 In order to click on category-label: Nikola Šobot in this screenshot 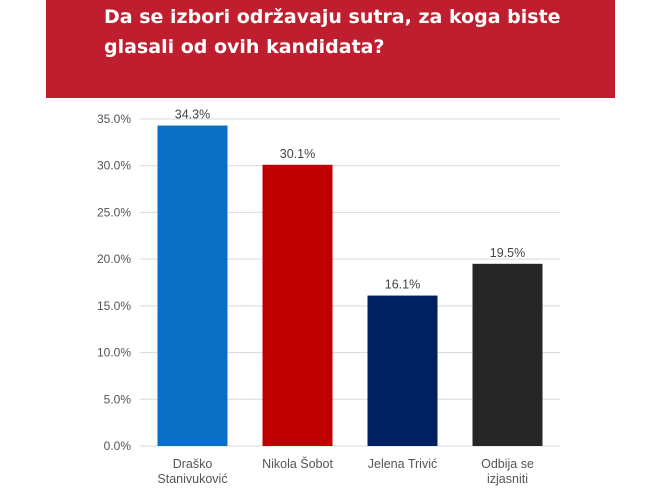, I will do `click(297, 463)`.